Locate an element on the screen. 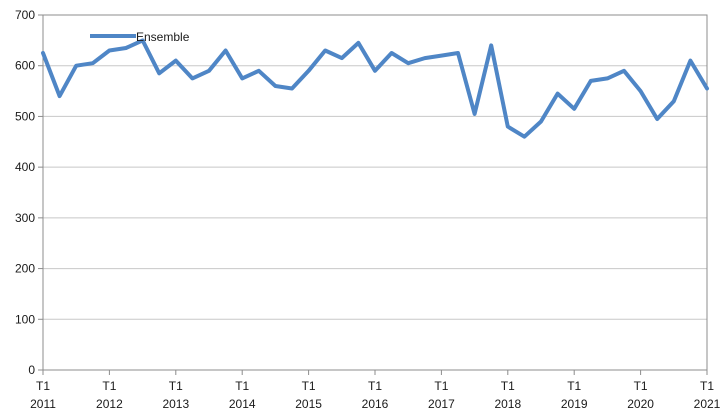 The image size is (724, 411). x-tick-label-year: 2013 is located at coordinates (175, 404).